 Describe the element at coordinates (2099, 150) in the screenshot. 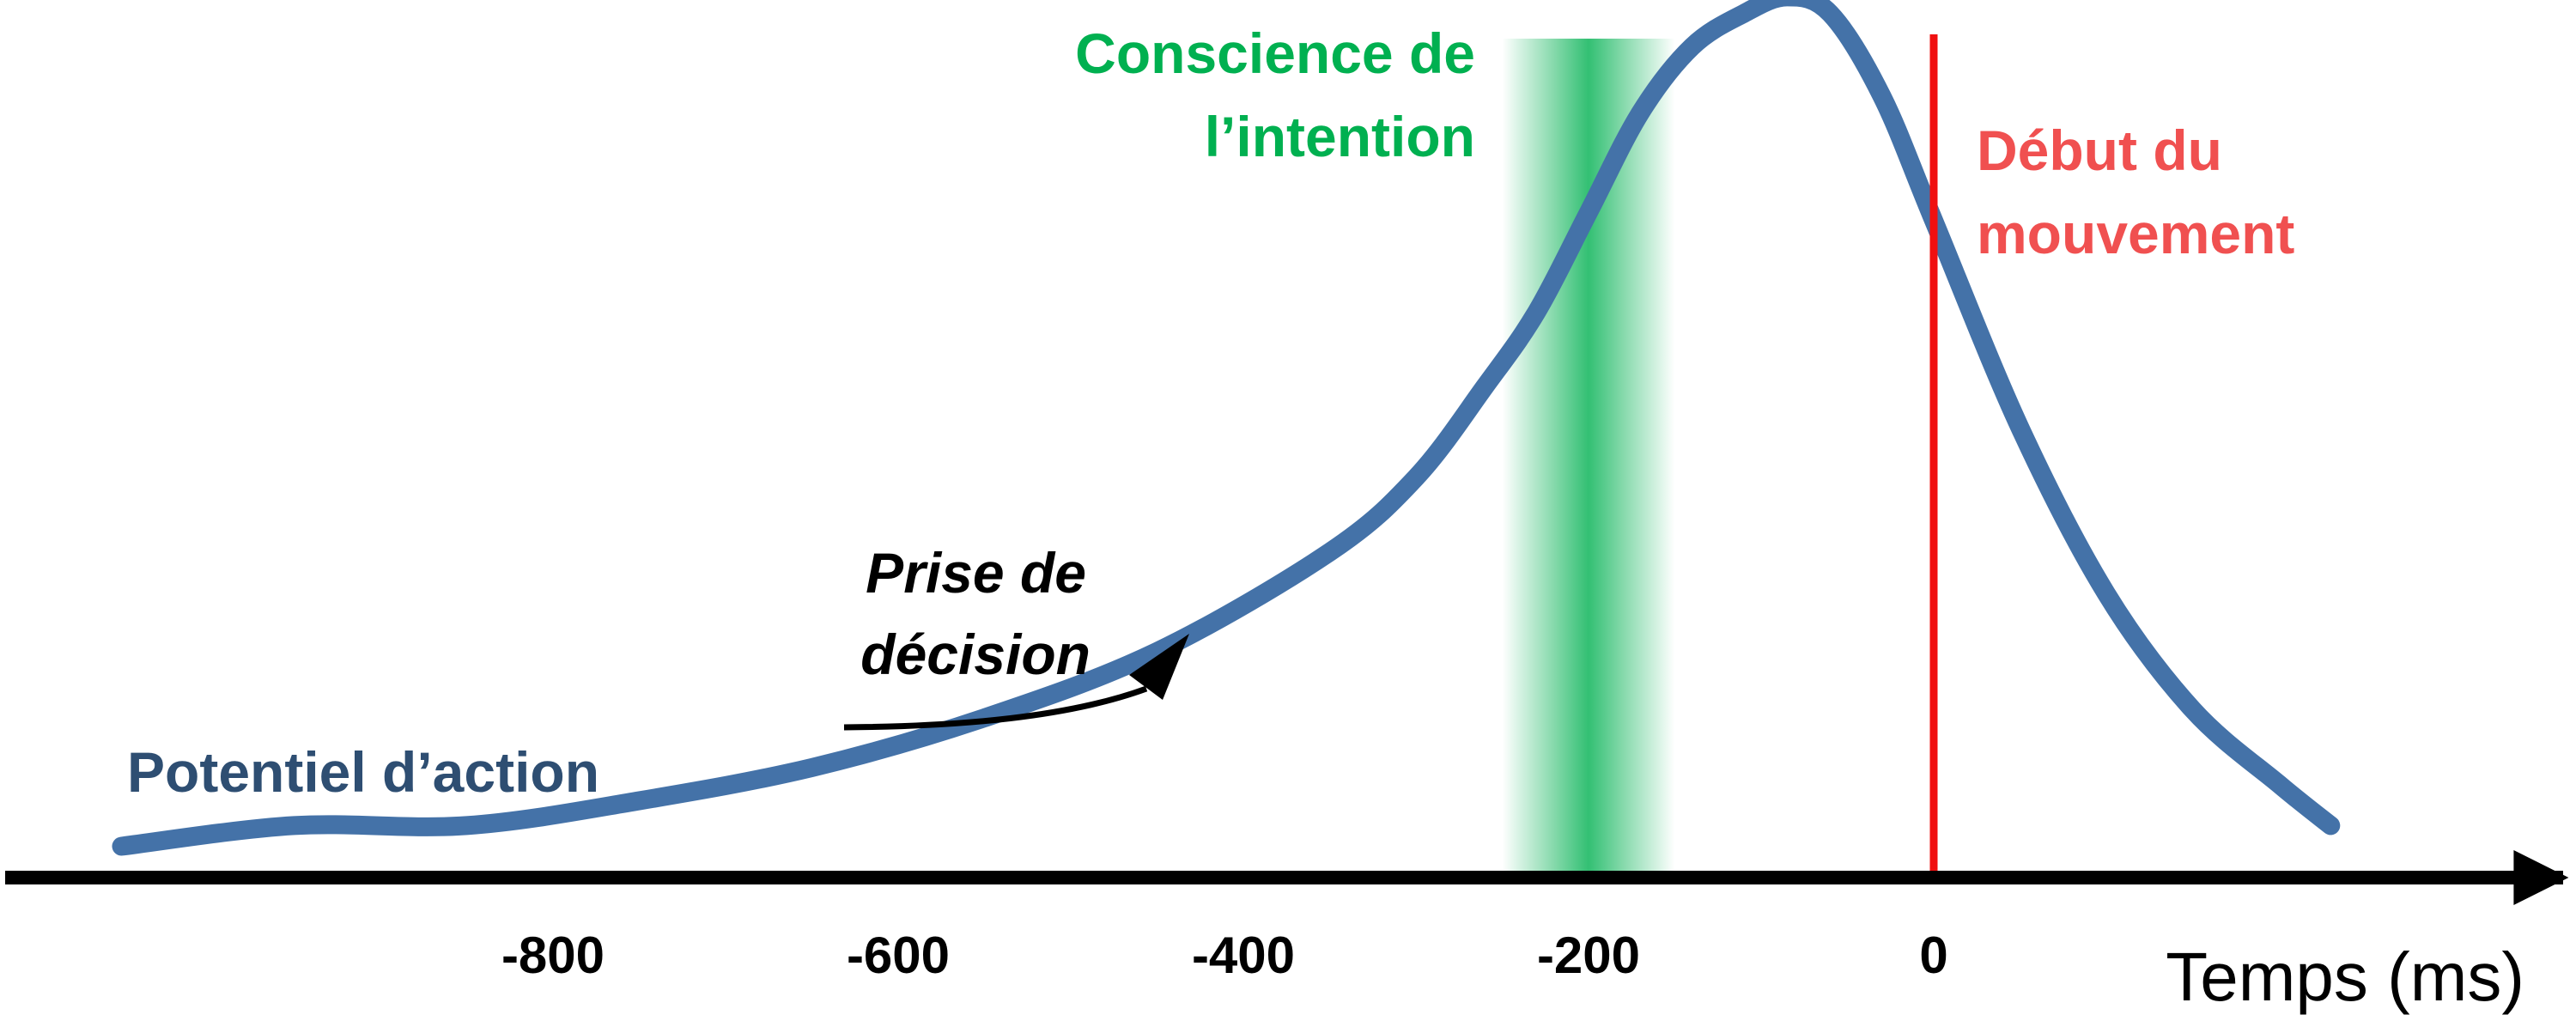

I see `movement-onset-label-line-1: Début du` at that location.